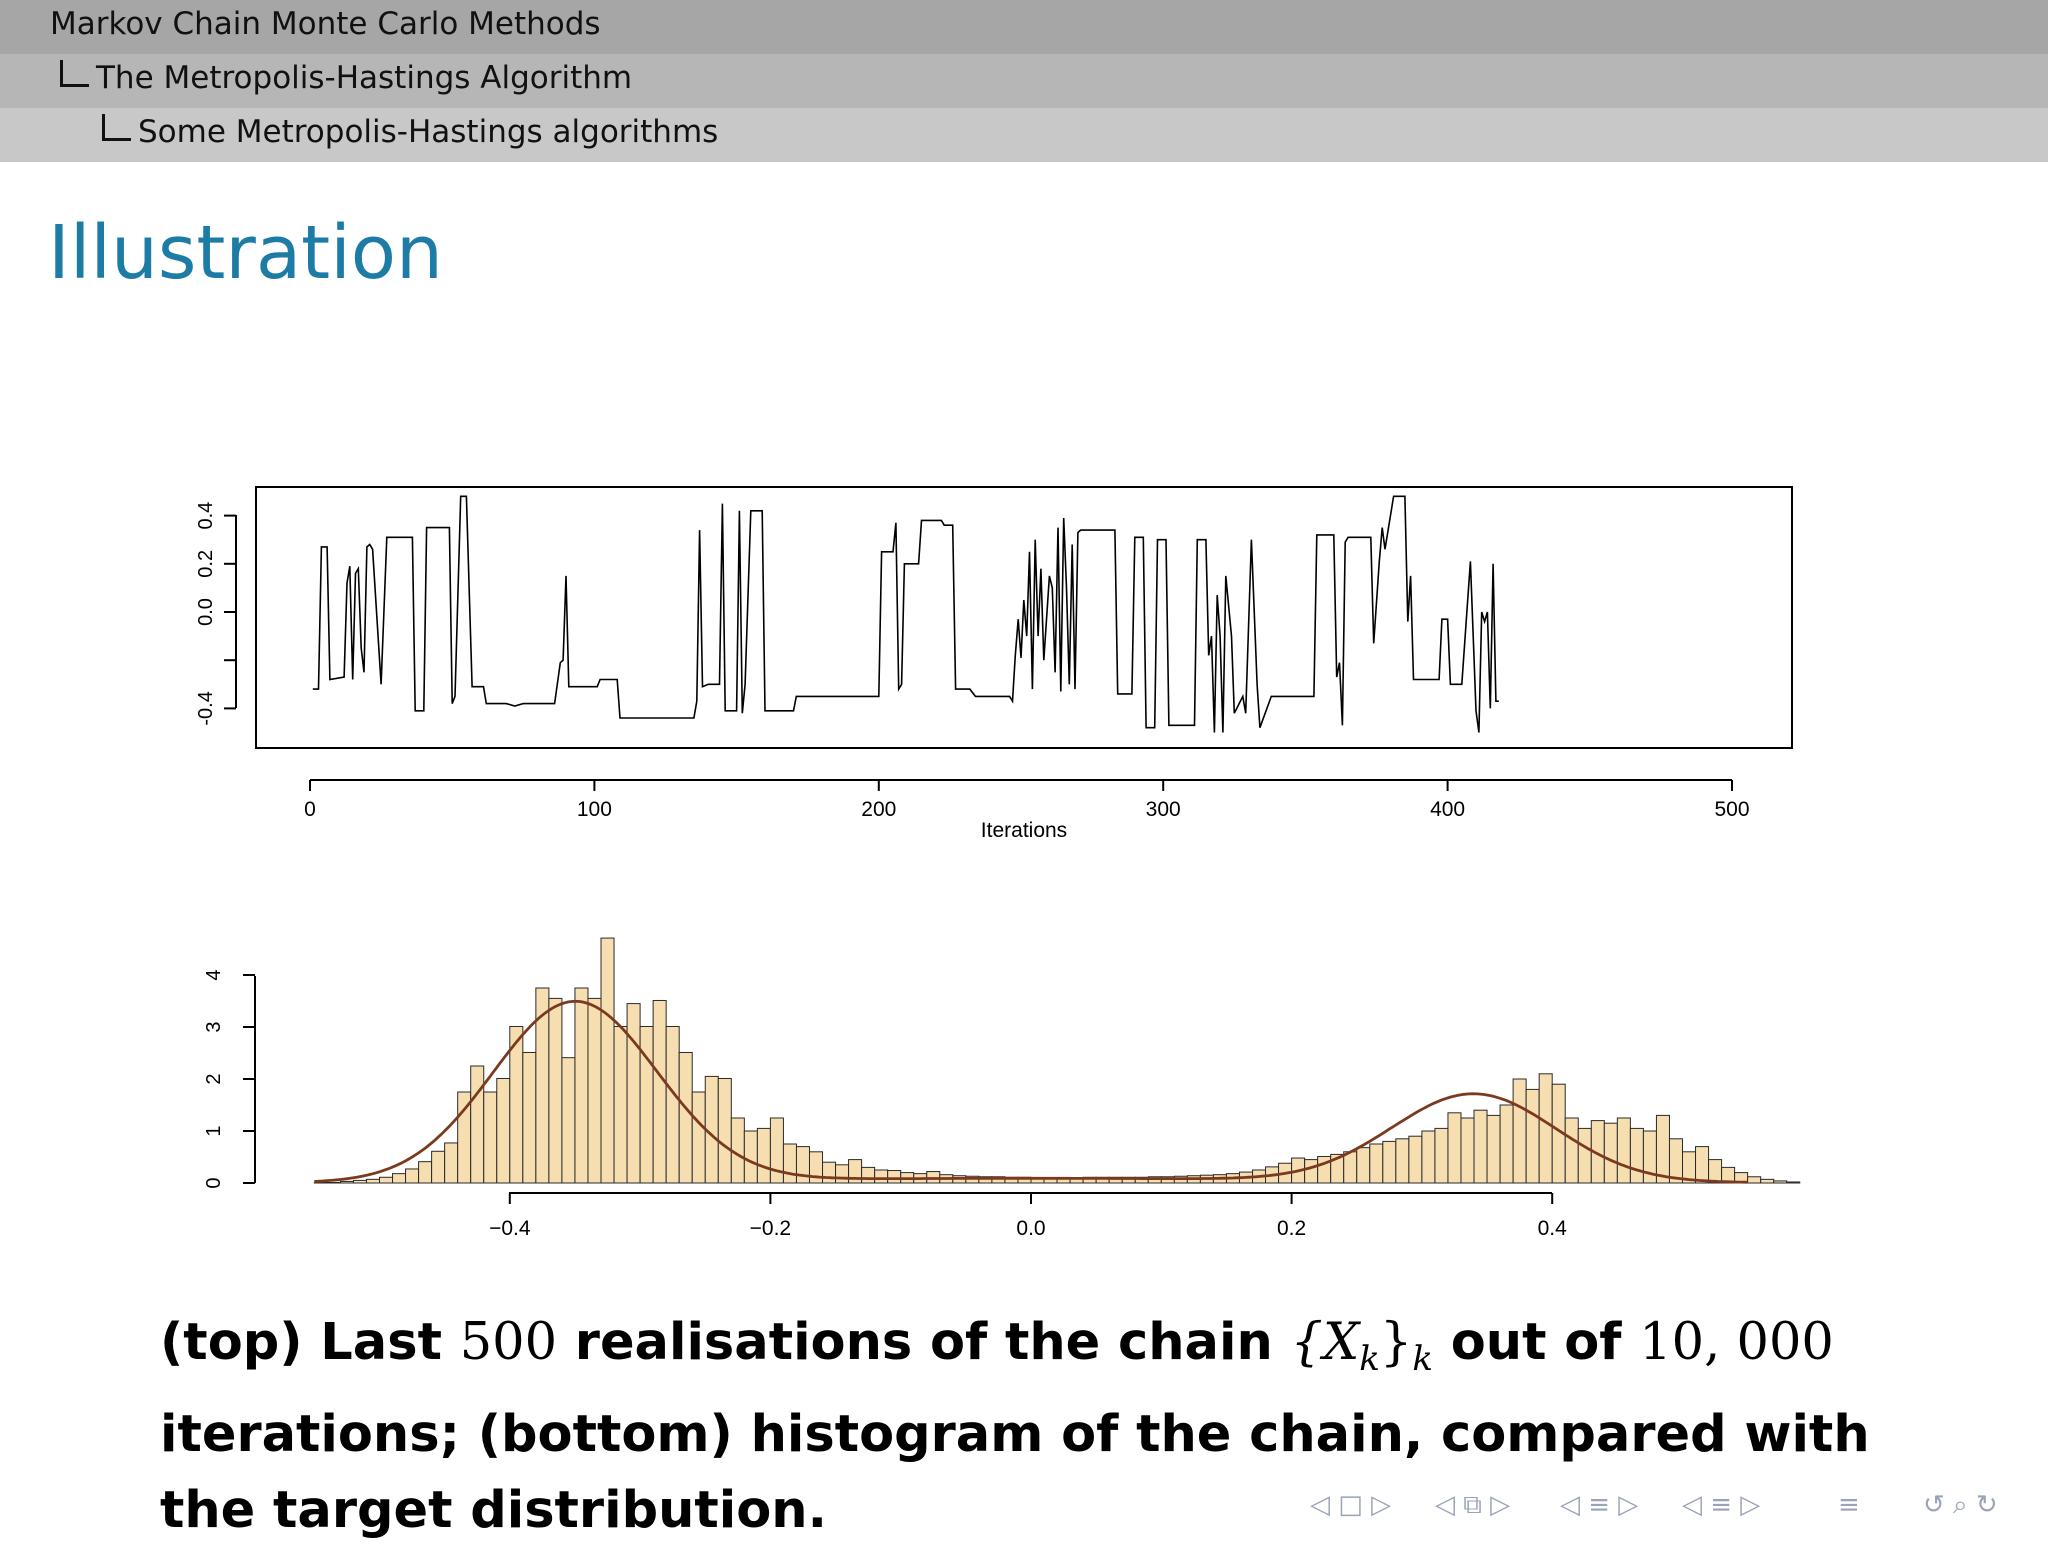  I want to click on caption-math-subscript-1: k, so click(1369, 1359).